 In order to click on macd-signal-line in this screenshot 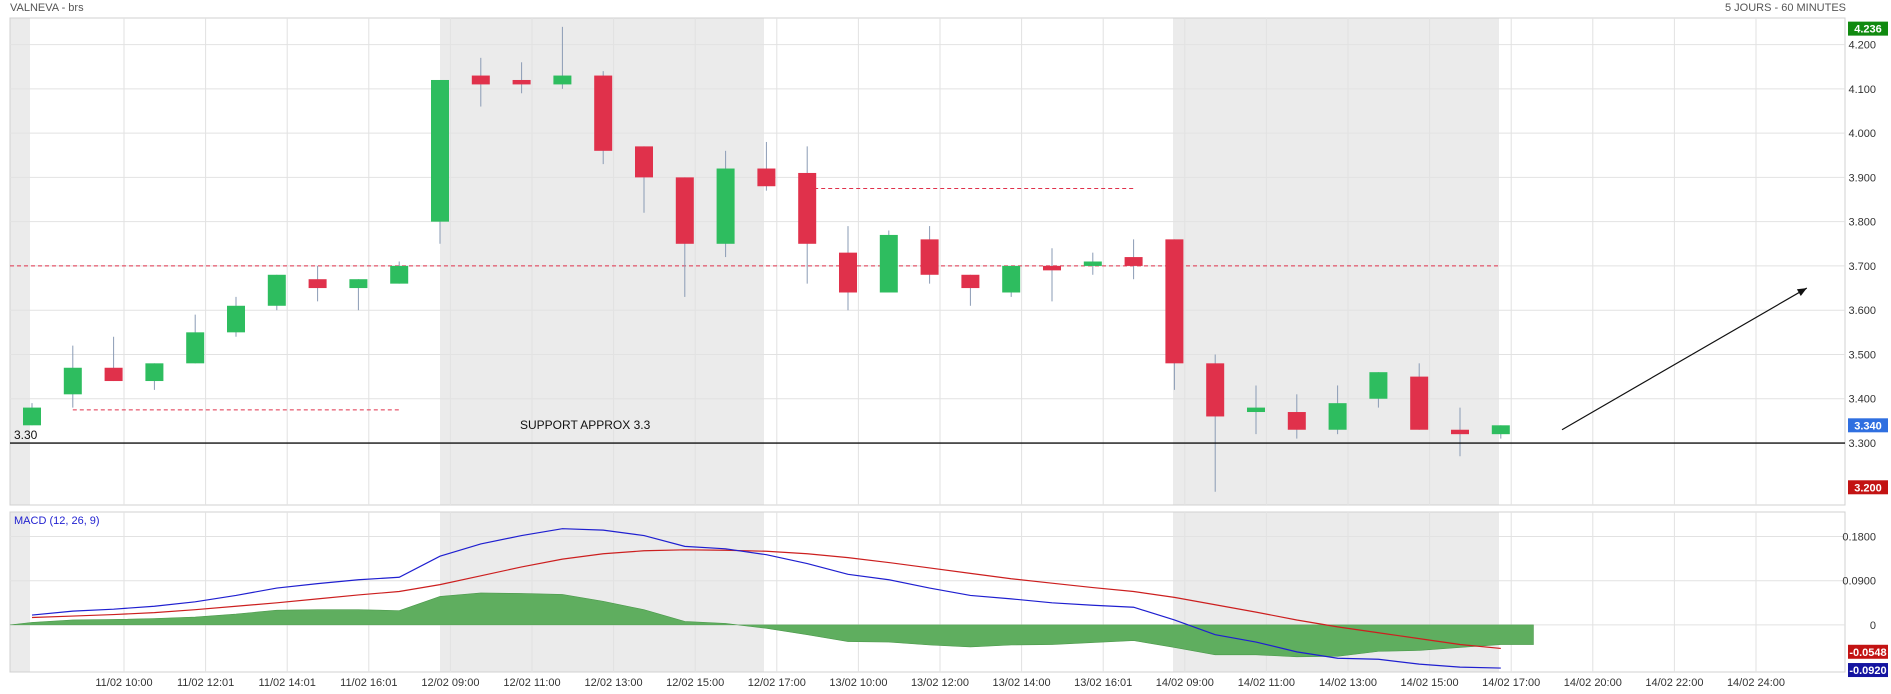, I will do `click(766, 599)`.